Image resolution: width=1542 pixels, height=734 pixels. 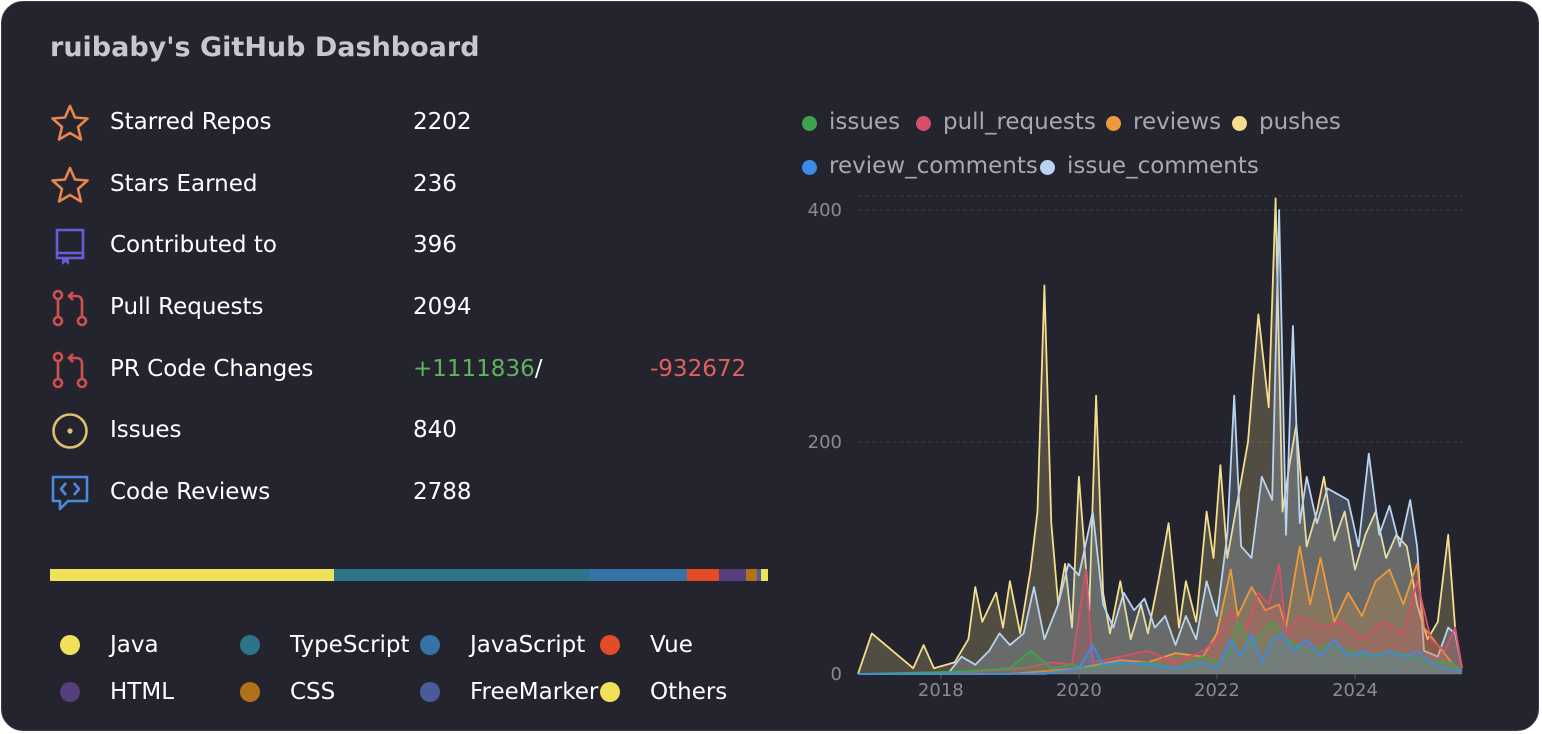 I want to click on series-area-pull-requests, so click(x=1160, y=618).